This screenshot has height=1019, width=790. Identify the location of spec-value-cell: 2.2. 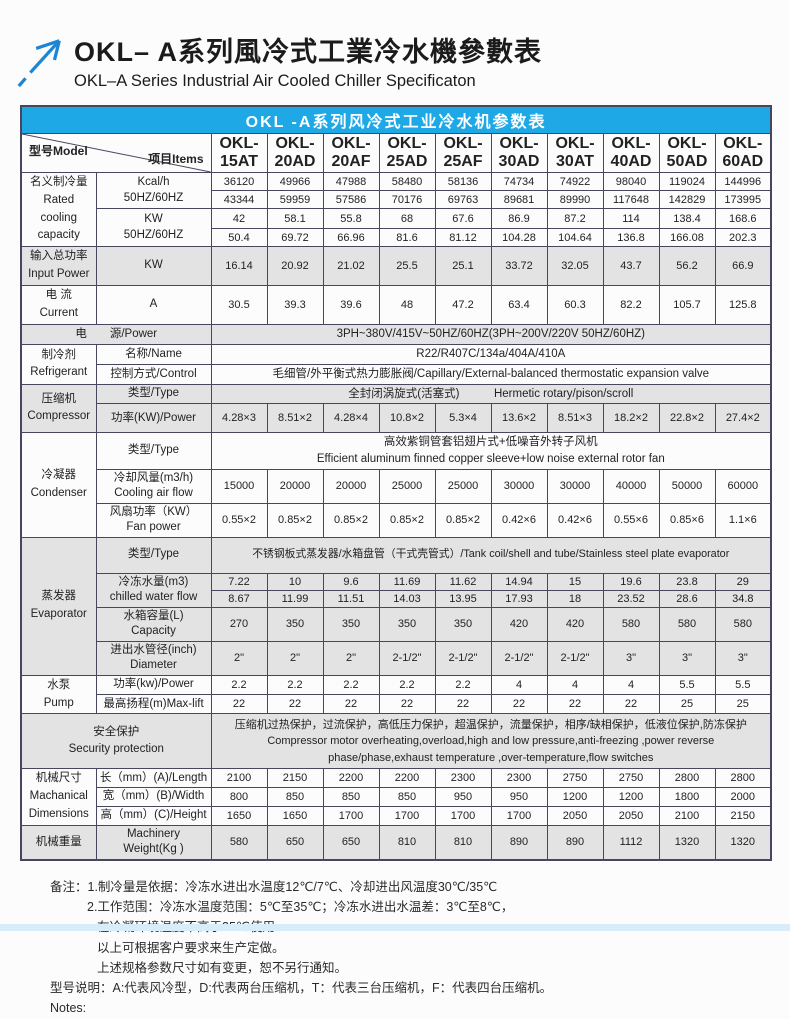
(463, 685).